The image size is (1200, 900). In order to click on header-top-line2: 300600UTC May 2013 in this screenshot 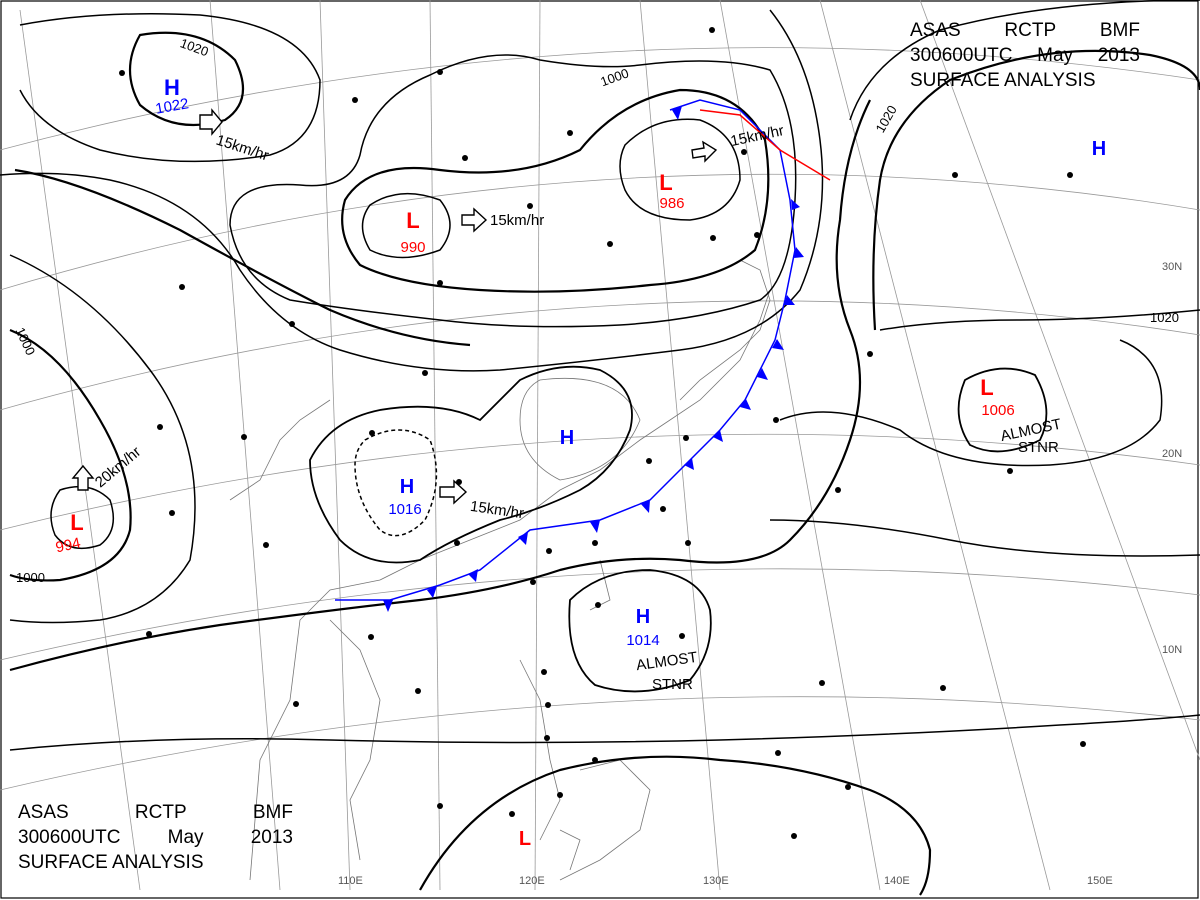, I will do `click(1025, 55)`.